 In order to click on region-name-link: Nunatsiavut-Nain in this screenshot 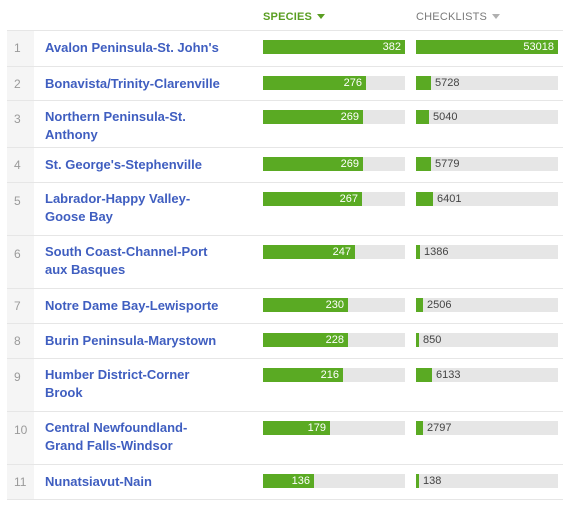, I will do `click(147, 482)`.